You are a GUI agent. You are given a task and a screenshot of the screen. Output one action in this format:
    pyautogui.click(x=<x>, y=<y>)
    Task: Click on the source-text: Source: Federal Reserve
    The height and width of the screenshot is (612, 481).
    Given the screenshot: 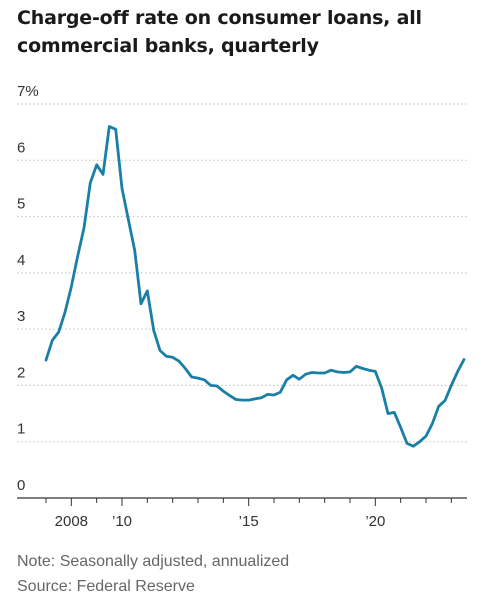 What is the action you would take?
    pyautogui.click(x=106, y=586)
    